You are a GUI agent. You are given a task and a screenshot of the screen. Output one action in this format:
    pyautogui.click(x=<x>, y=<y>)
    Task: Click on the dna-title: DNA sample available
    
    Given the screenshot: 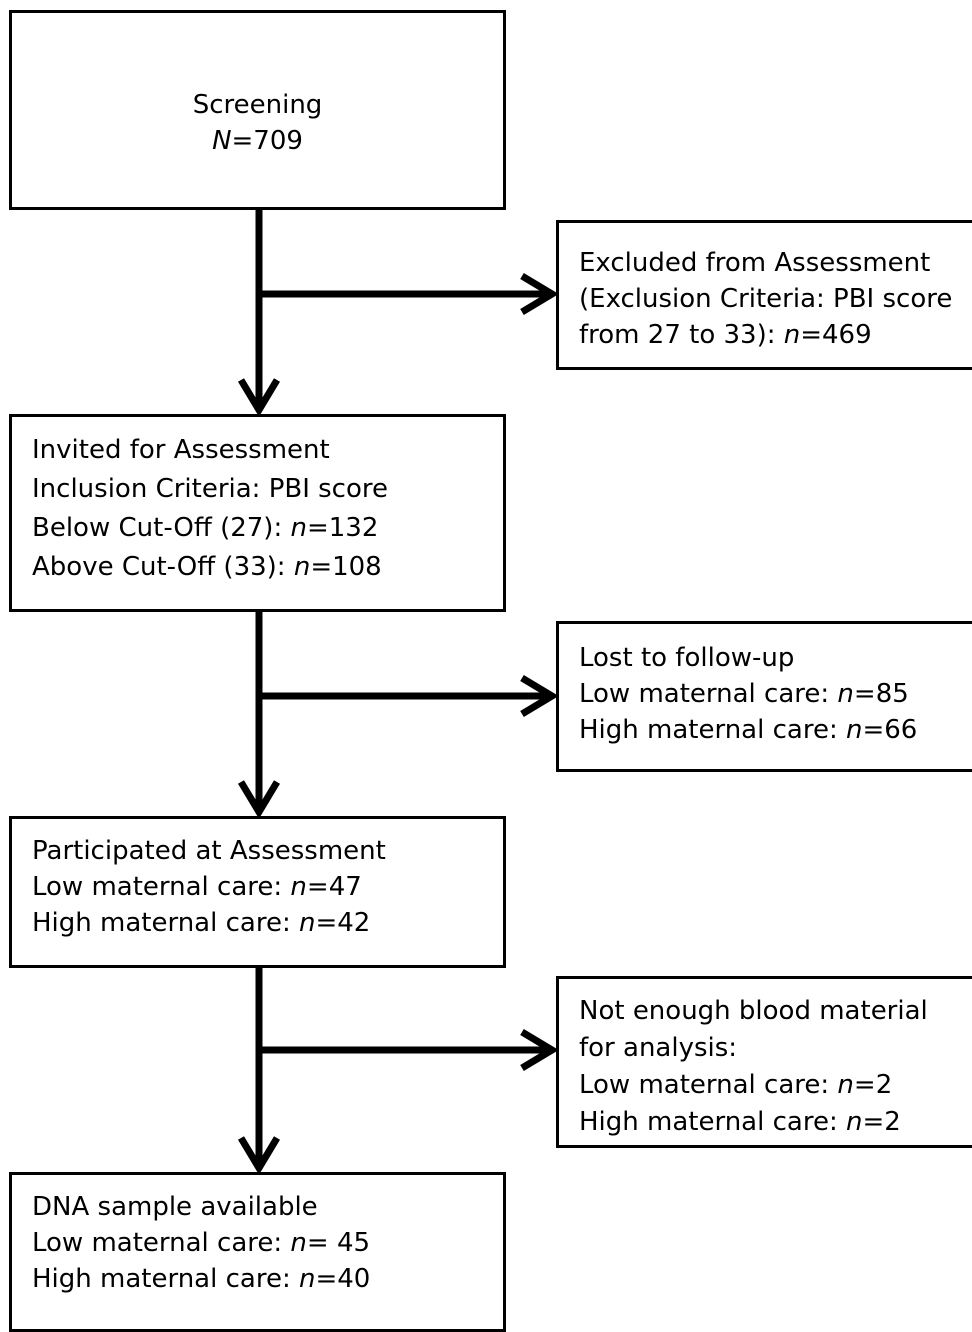 What is the action you would take?
    pyautogui.click(x=175, y=1207)
    